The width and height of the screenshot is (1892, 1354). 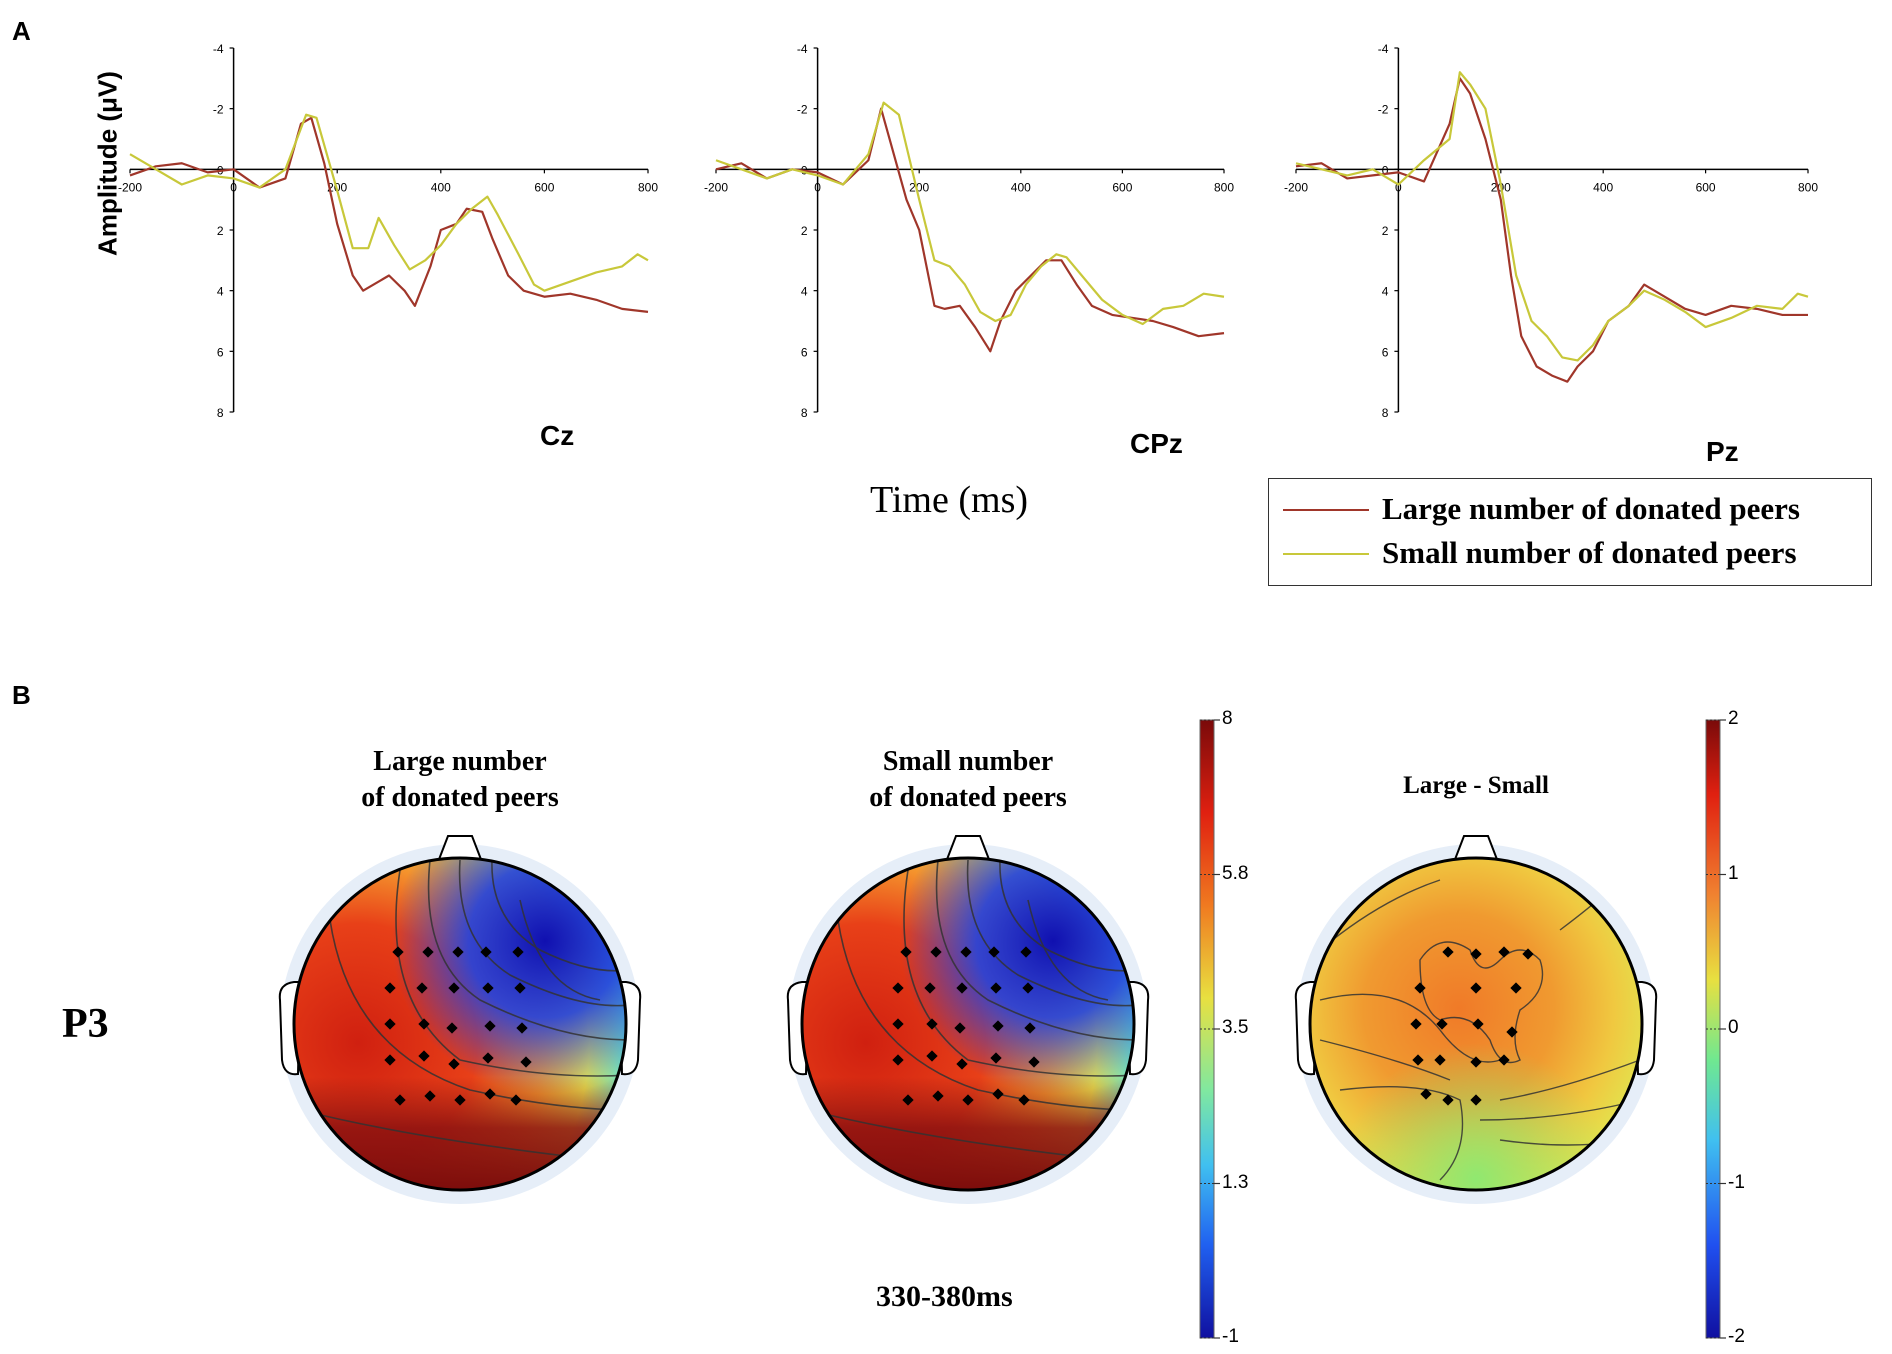 What do you see at coordinates (460, 1024) in the screenshot?
I see `head-outline` at bounding box center [460, 1024].